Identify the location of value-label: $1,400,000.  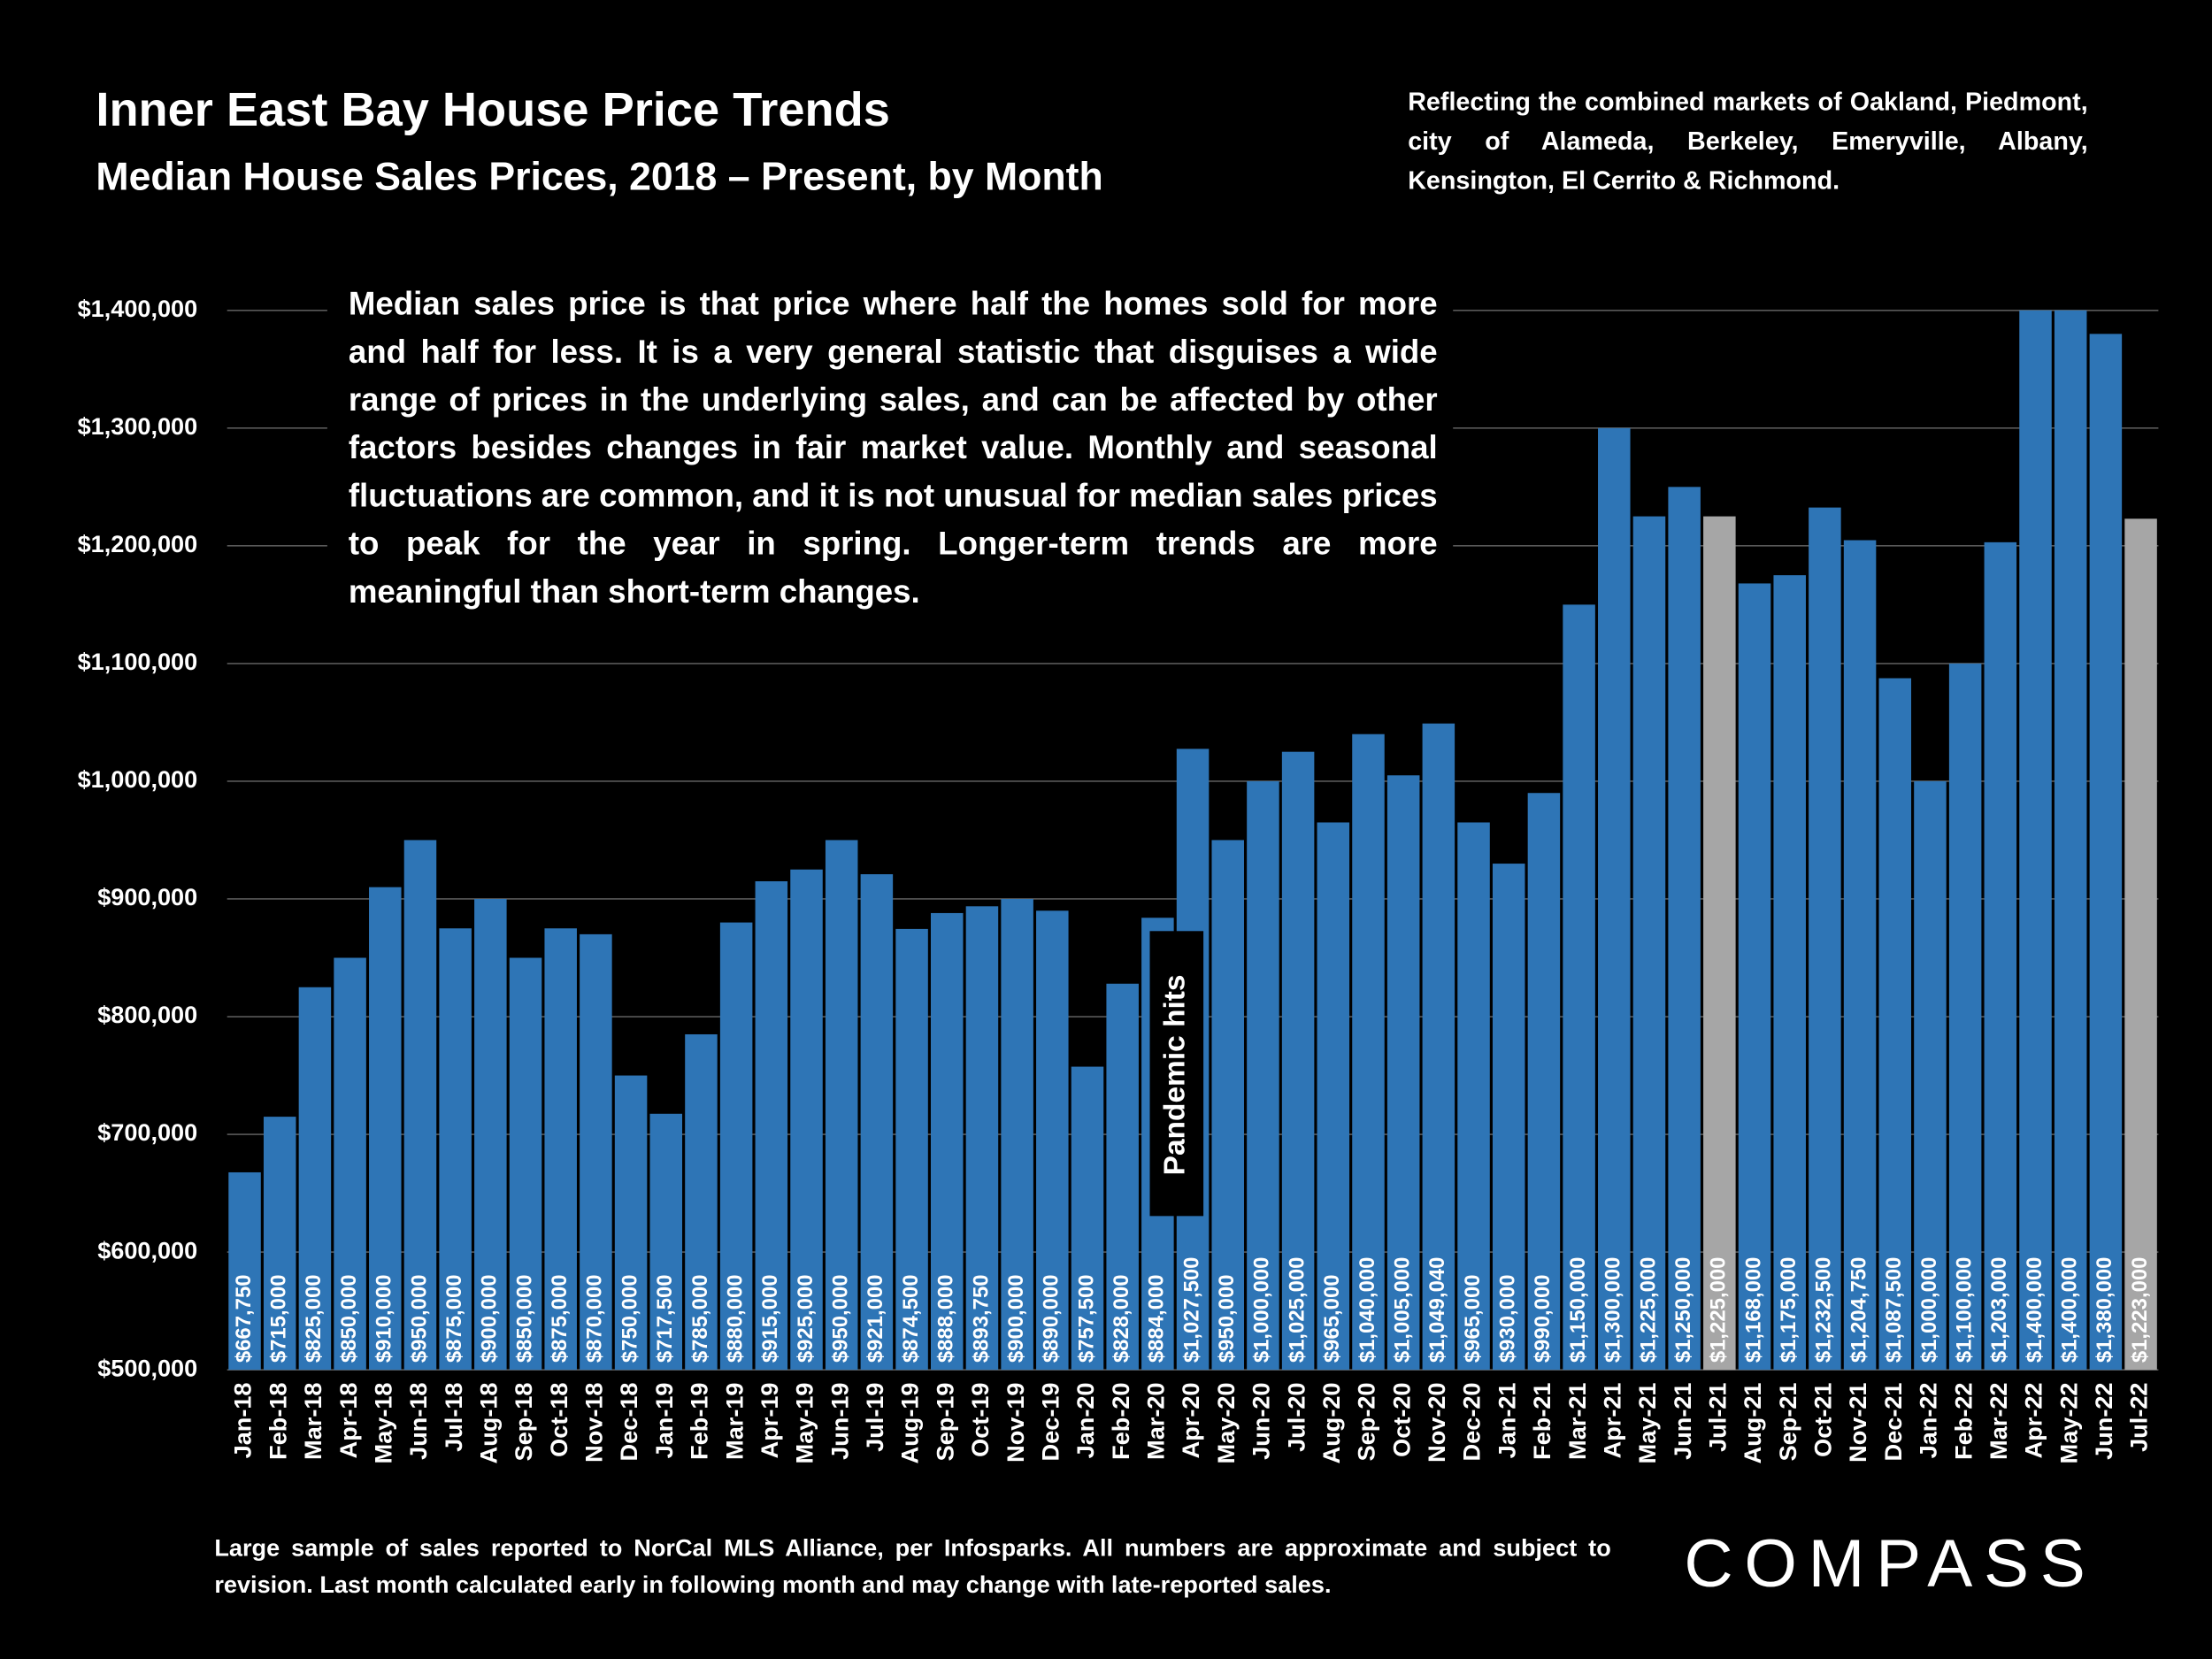
(2070, 1310).